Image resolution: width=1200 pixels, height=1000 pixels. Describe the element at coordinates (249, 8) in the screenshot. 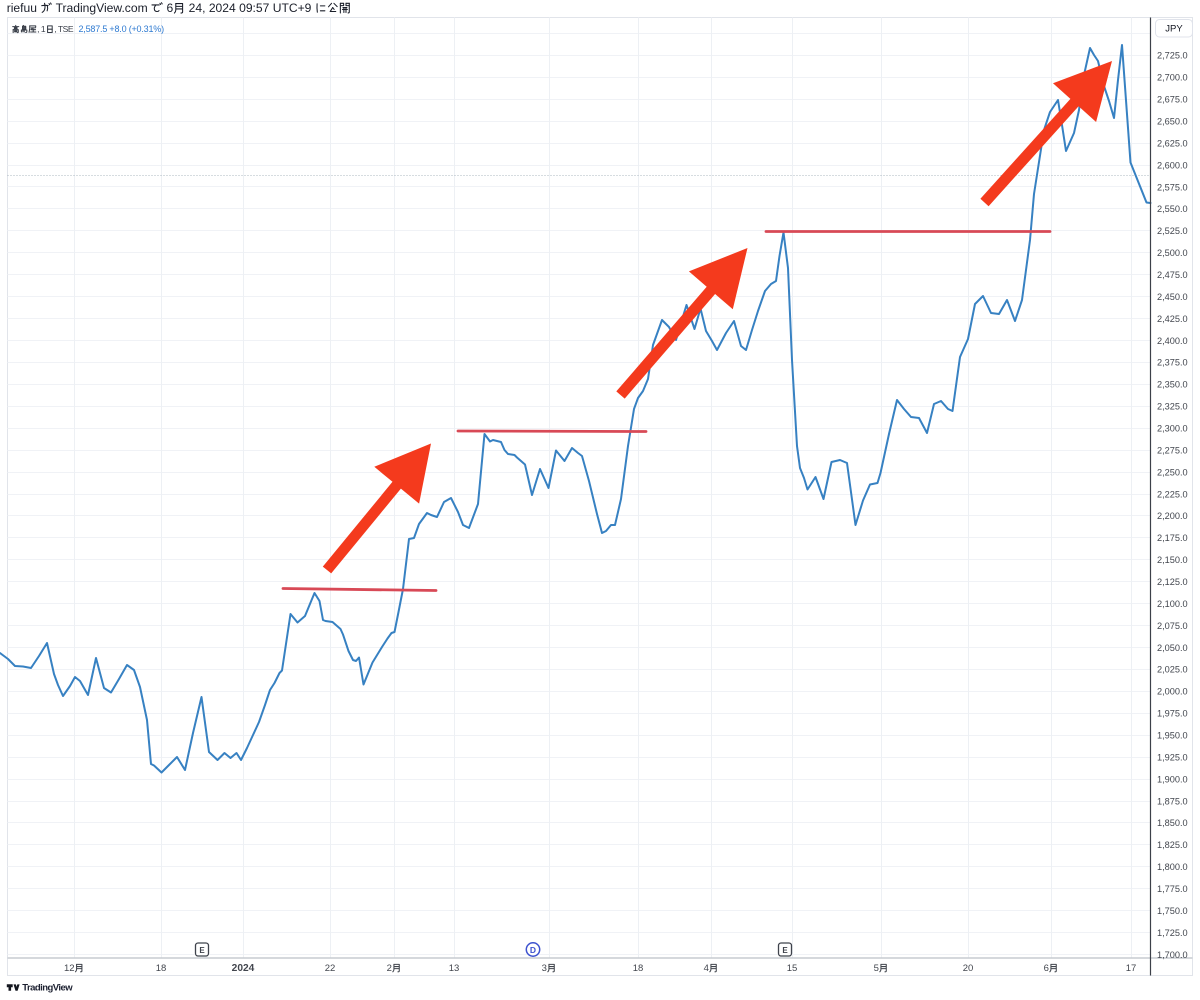

I see `svg-text: 24, 2024 09:57 UTC+9` at that location.